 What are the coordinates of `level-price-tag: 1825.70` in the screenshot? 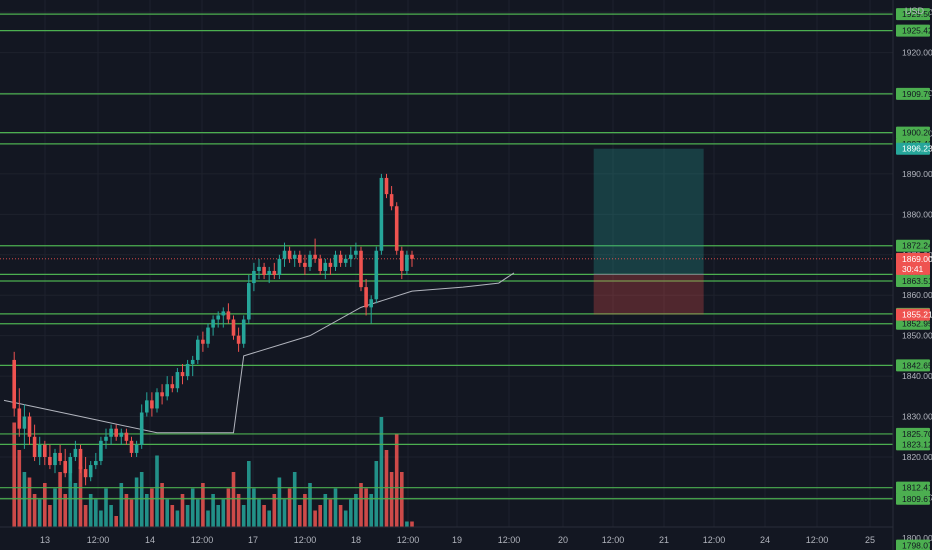 It's located at (917, 434).